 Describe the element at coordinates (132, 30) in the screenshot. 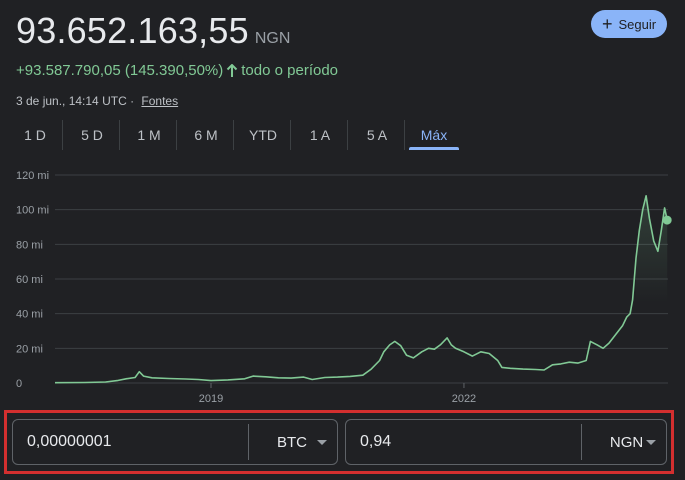

I see `current-price: 93.652.163,55` at that location.